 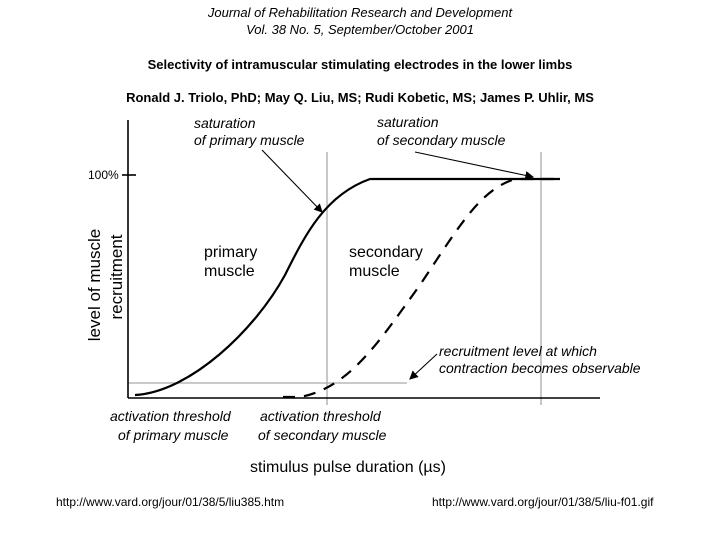 I want to click on secondary-muscle-label-2: muscle, so click(x=374, y=271).